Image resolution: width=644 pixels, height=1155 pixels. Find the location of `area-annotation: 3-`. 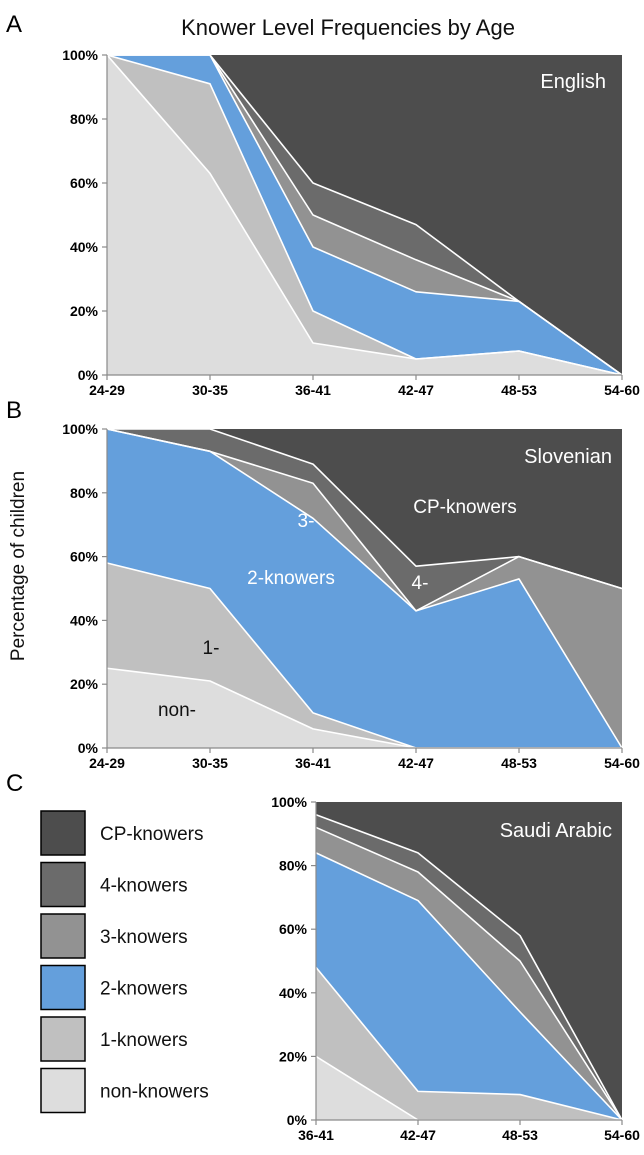

area-annotation: 3- is located at coordinates (306, 521).